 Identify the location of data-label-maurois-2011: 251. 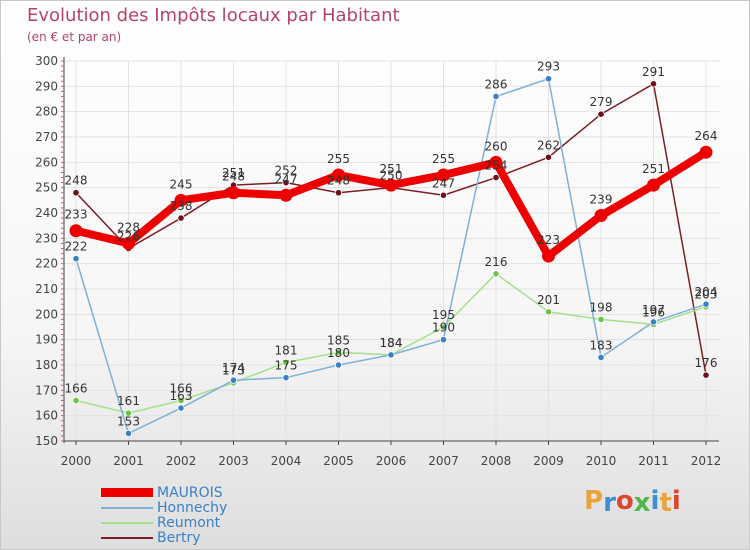
(653, 169).